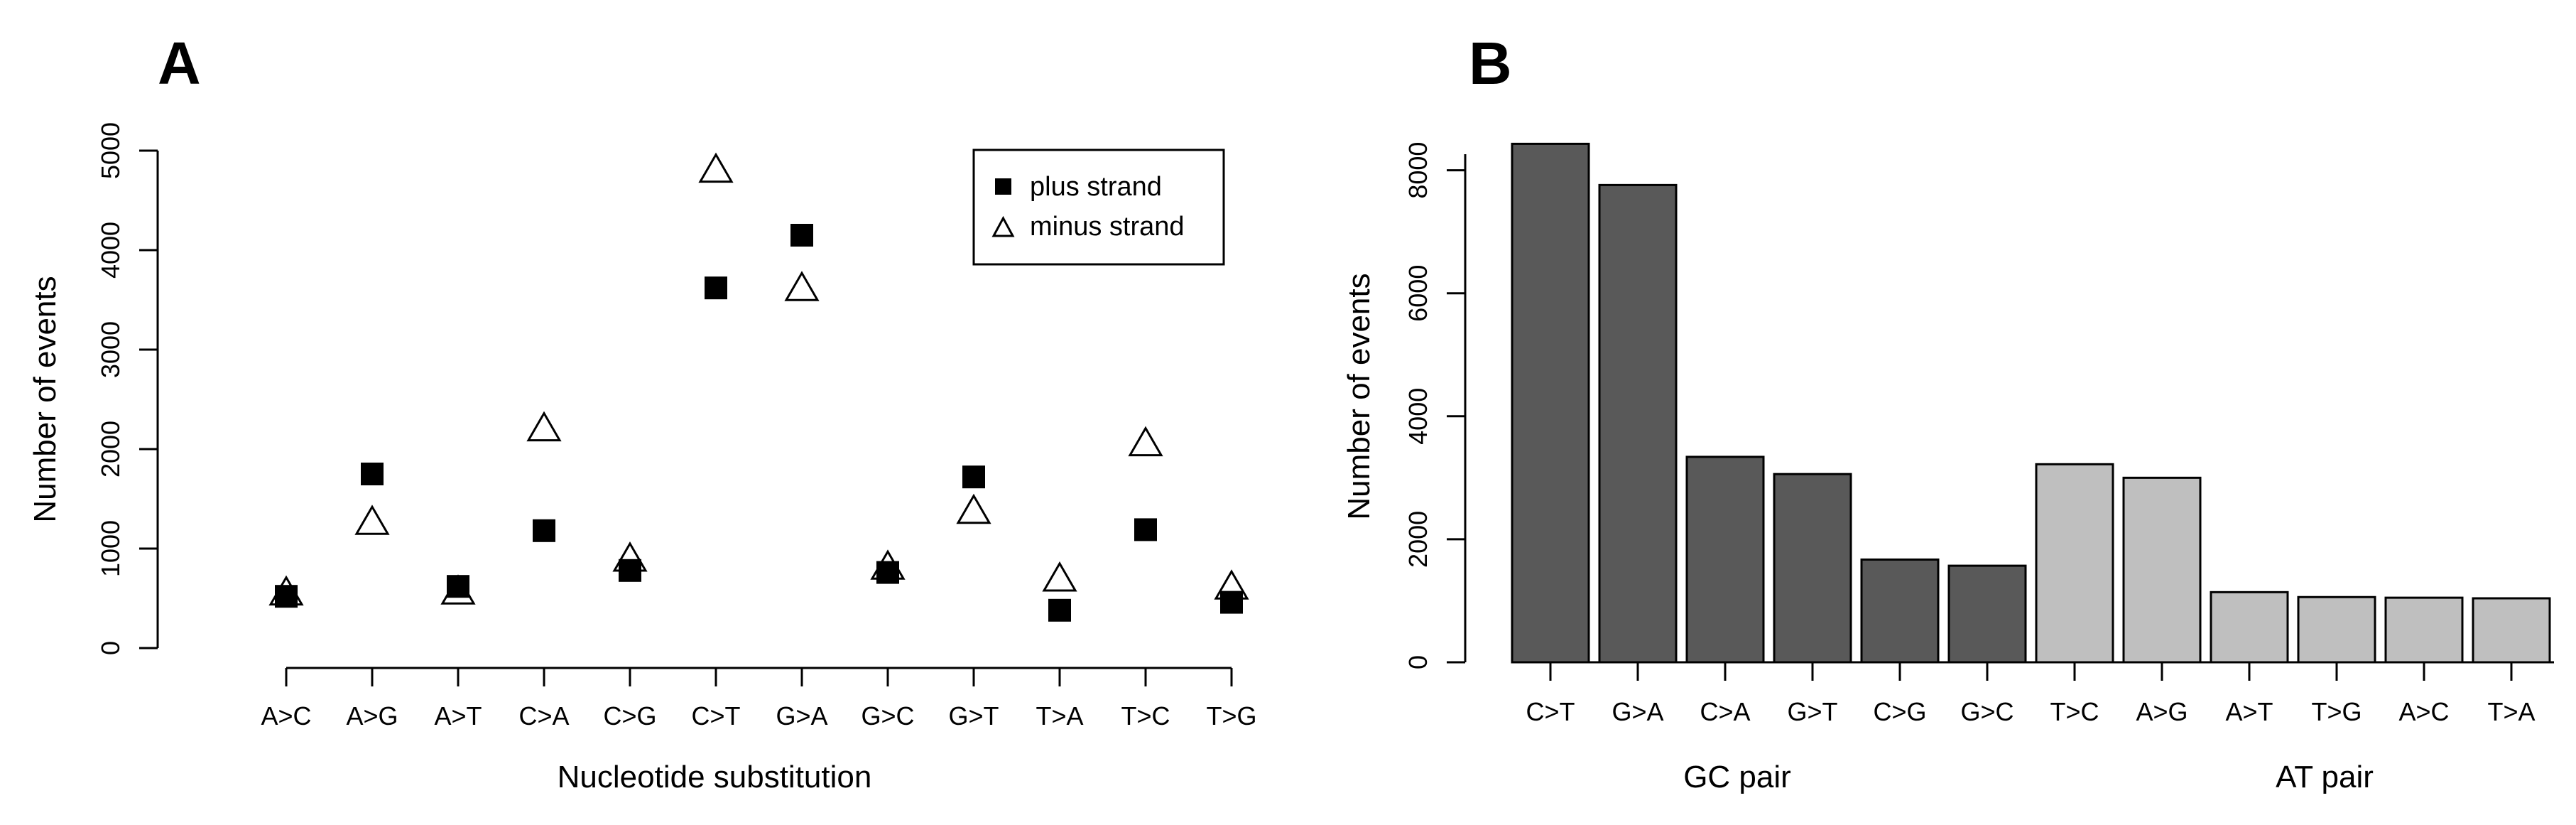 The height and width of the screenshot is (825, 2576). What do you see at coordinates (1359, 396) in the screenshot?
I see `y-axis-title-b: Number of events` at bounding box center [1359, 396].